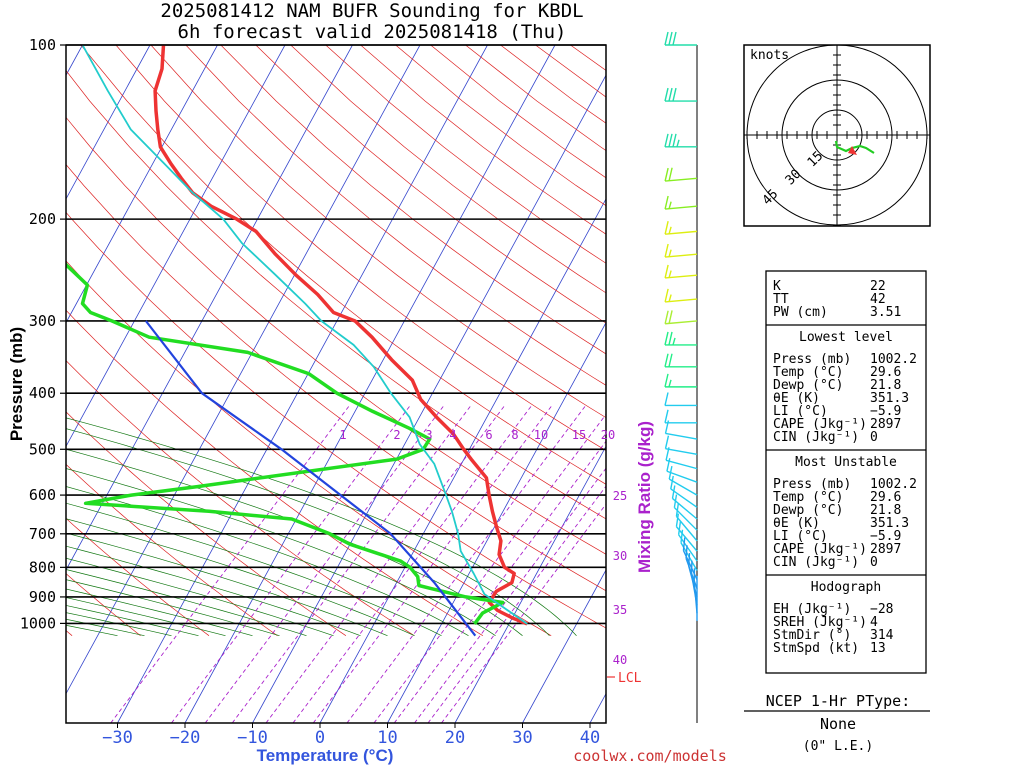 The image size is (1024, 768). Describe the element at coordinates (372, 32) in the screenshot. I see `chart-subtitle: 6h forecast valid 2025081418 (Thu)` at that location.